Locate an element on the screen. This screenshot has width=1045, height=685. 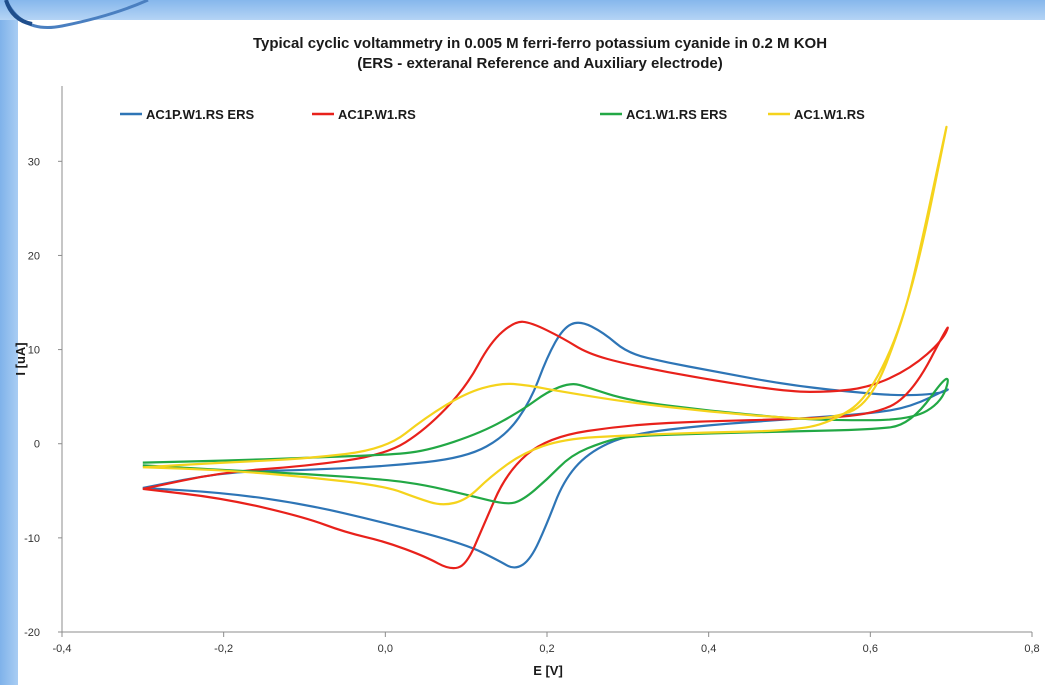
y-tick-label: 20 is located at coordinates (34, 256).